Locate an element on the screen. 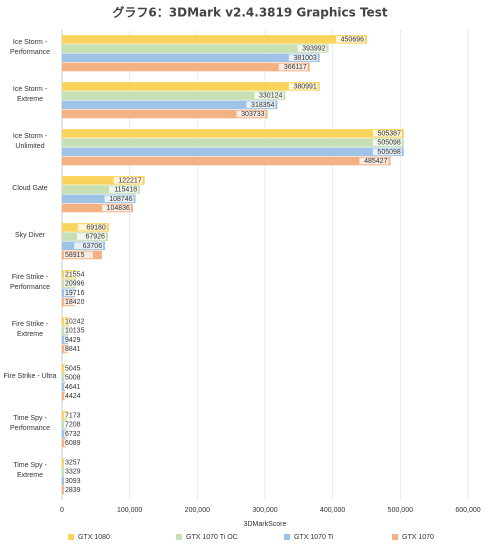 This screenshot has height=547, width=500. value-label: 21554 is located at coordinates (75, 275).